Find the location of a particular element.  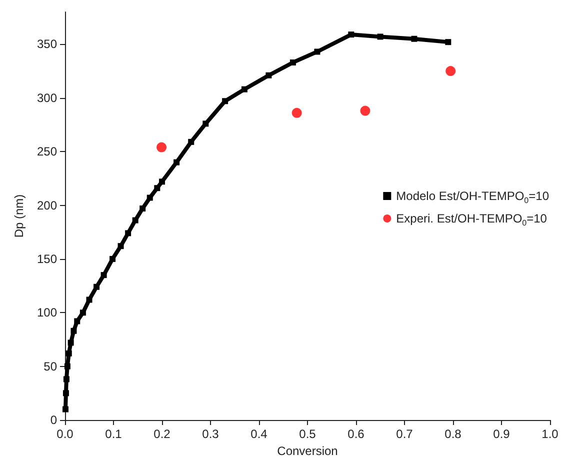

y-tick-label: 200 is located at coordinates (47, 205).